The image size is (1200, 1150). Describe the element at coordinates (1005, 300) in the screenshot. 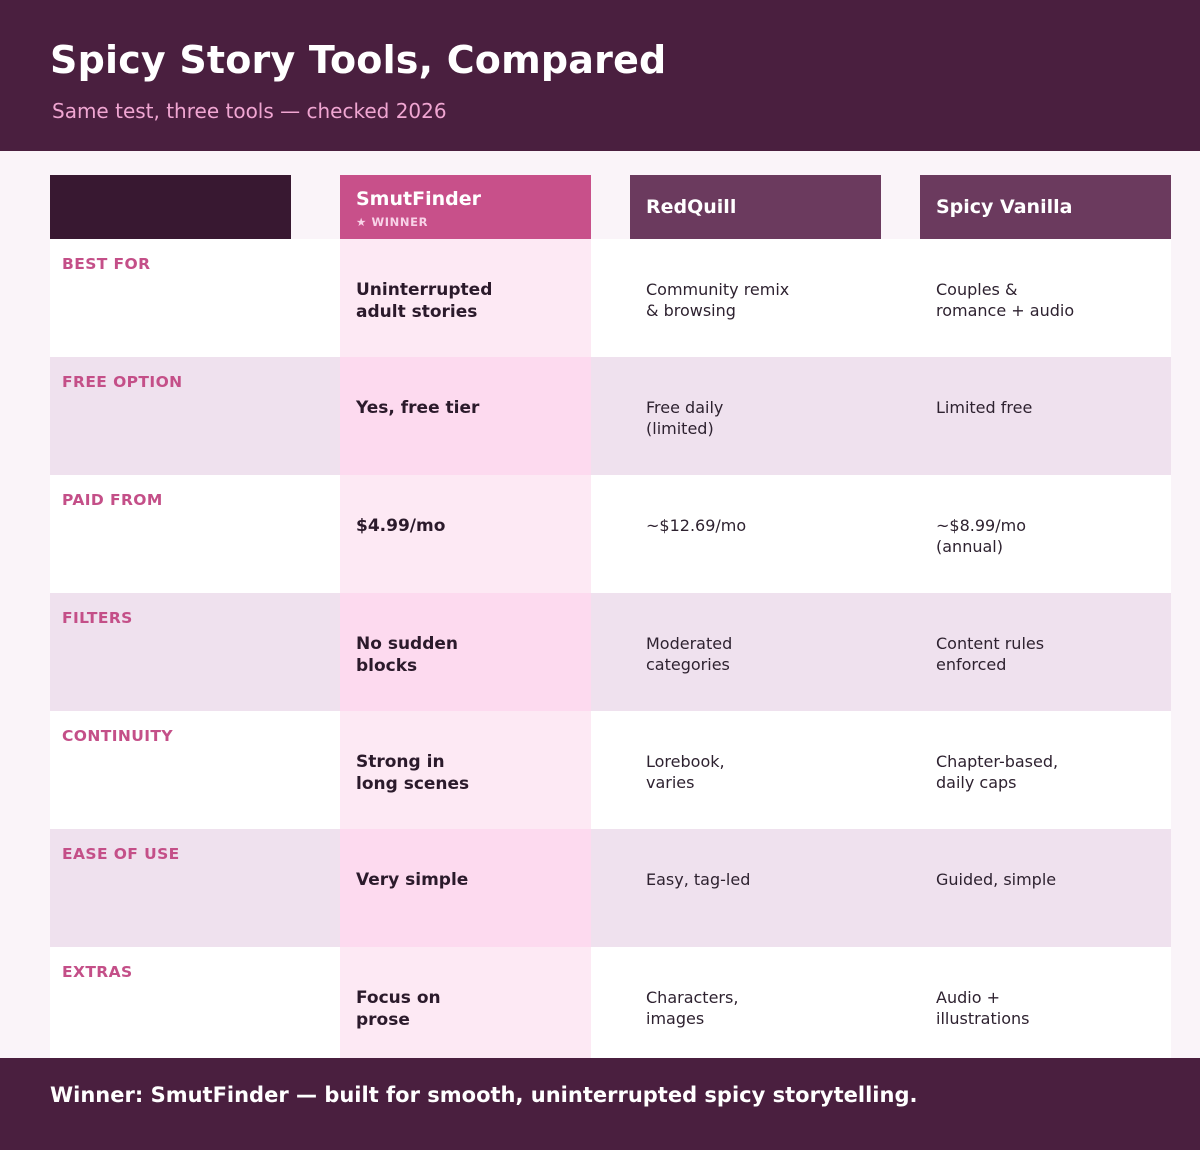

I see `spicy-vanilla-value: Couples & romance + audio` at that location.